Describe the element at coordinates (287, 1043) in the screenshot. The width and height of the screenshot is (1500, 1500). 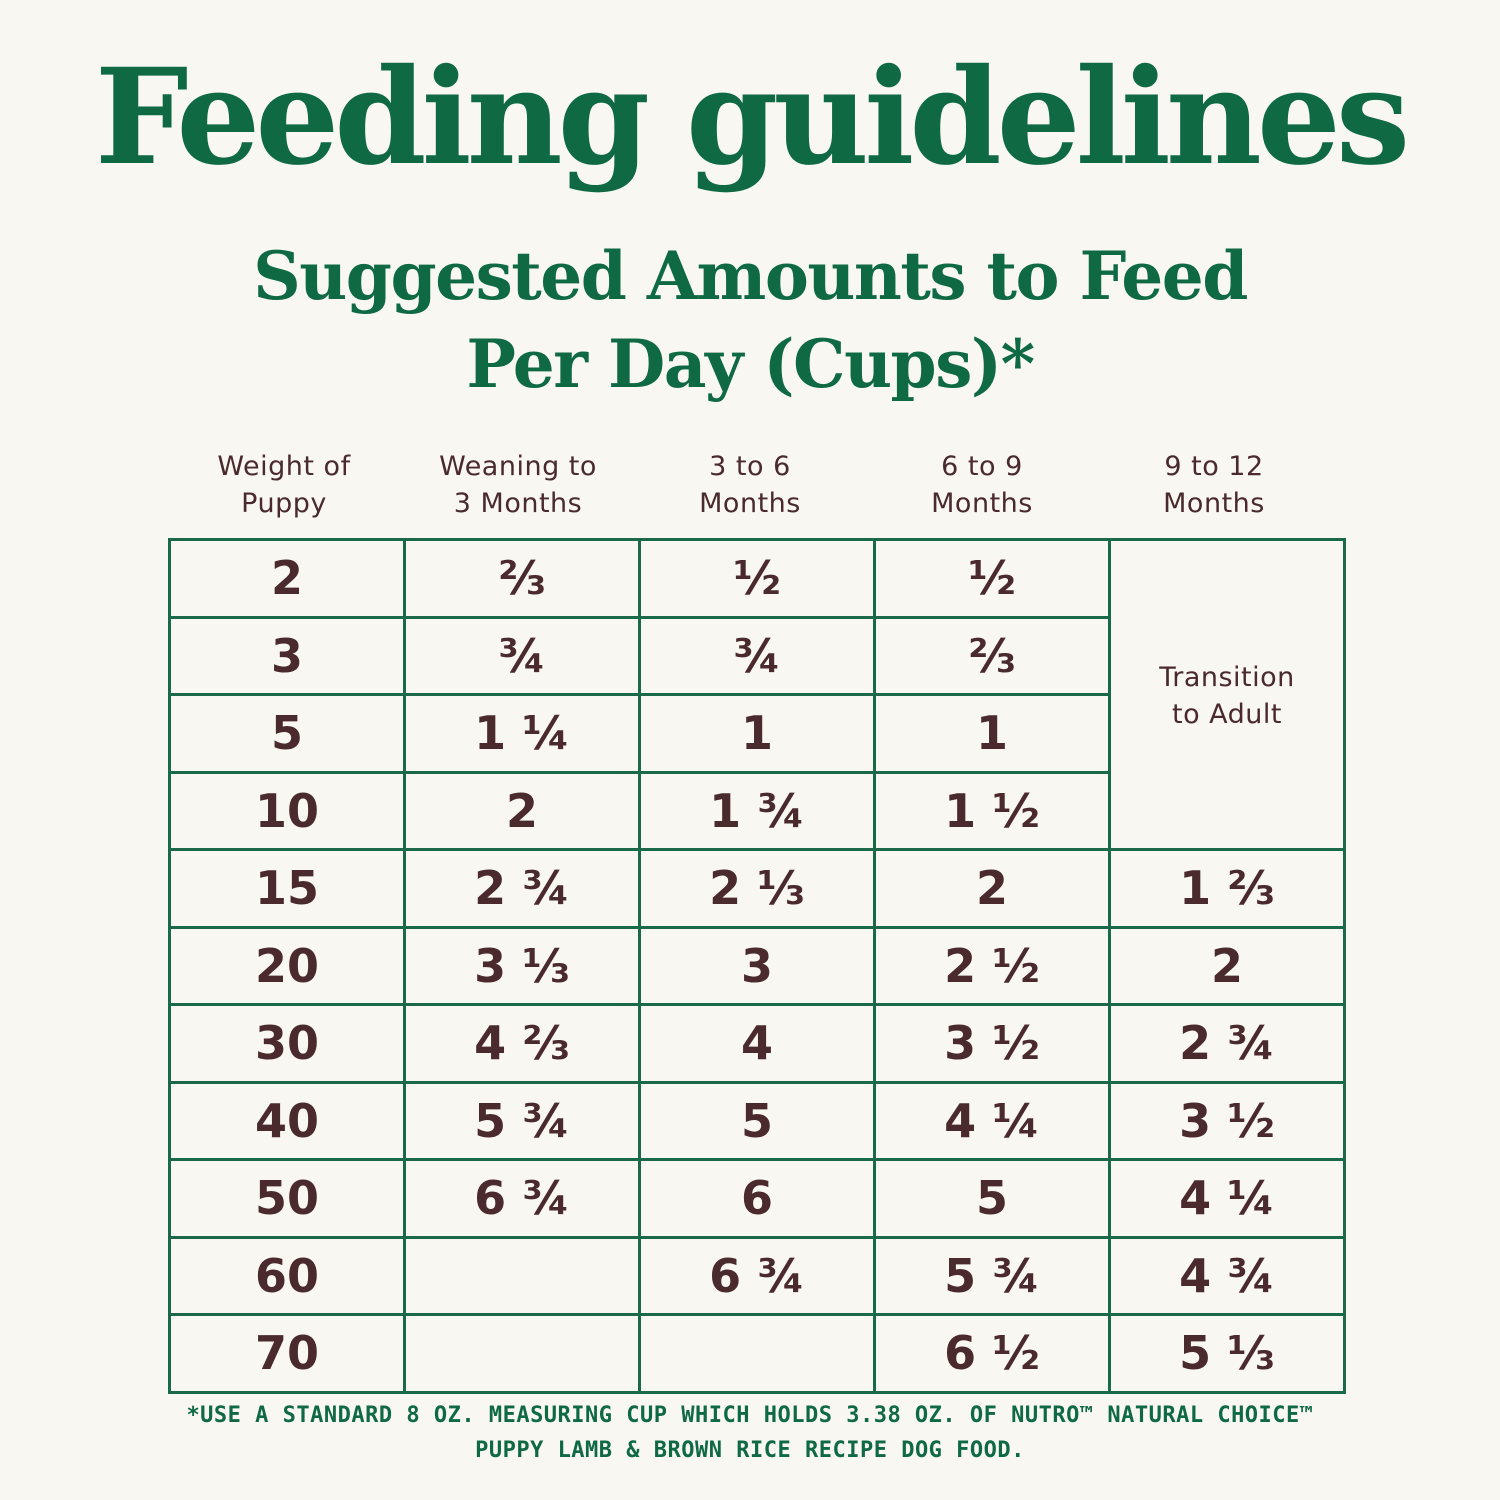
I see `weight-cell: 30` at that location.